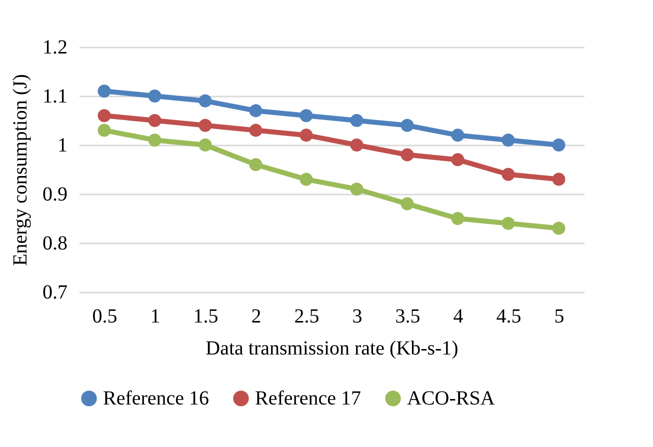 This screenshot has width=653, height=447. Describe the element at coordinates (55, 293) in the screenshot. I see `y-tick-label: 0.7` at that location.